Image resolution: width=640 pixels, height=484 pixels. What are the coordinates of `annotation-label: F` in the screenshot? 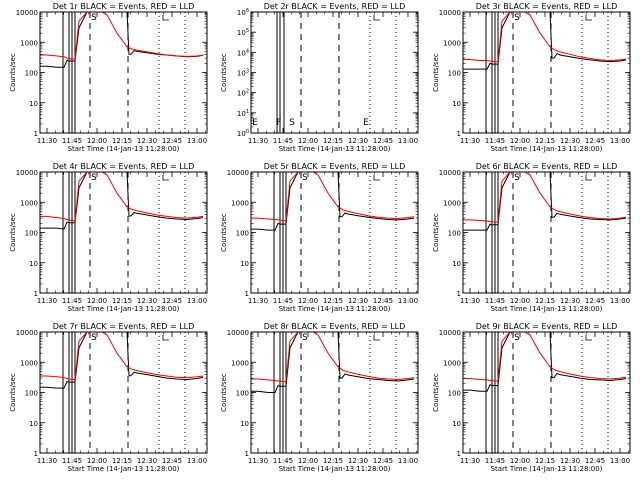 It's located at (278, 123).